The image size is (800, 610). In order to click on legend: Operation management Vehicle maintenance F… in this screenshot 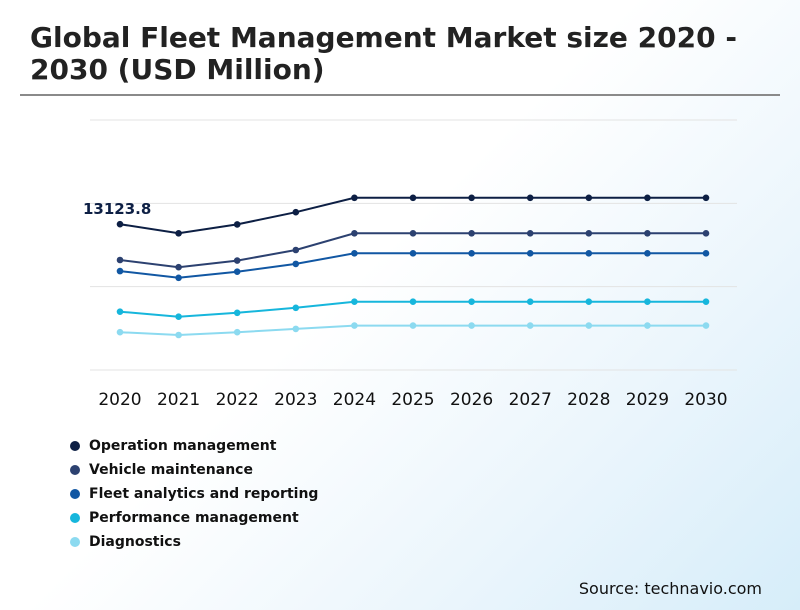, I will do `click(194, 494)`.